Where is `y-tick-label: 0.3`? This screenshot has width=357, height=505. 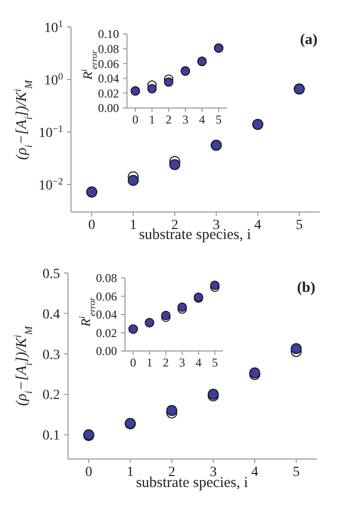
y-tick-label: 0.3 is located at coordinates (51, 355).